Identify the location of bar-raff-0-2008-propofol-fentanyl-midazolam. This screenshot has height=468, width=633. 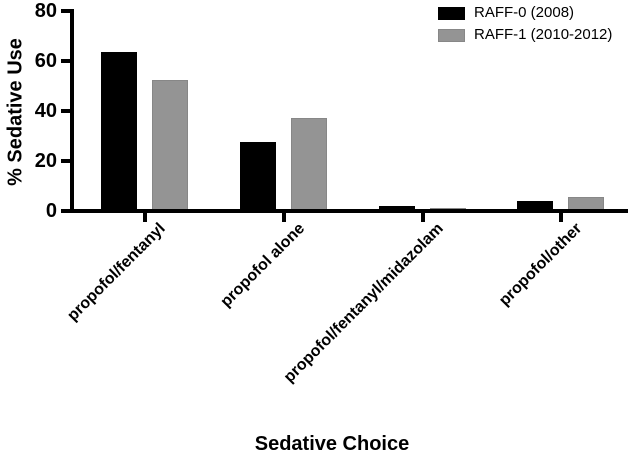
(396, 208).